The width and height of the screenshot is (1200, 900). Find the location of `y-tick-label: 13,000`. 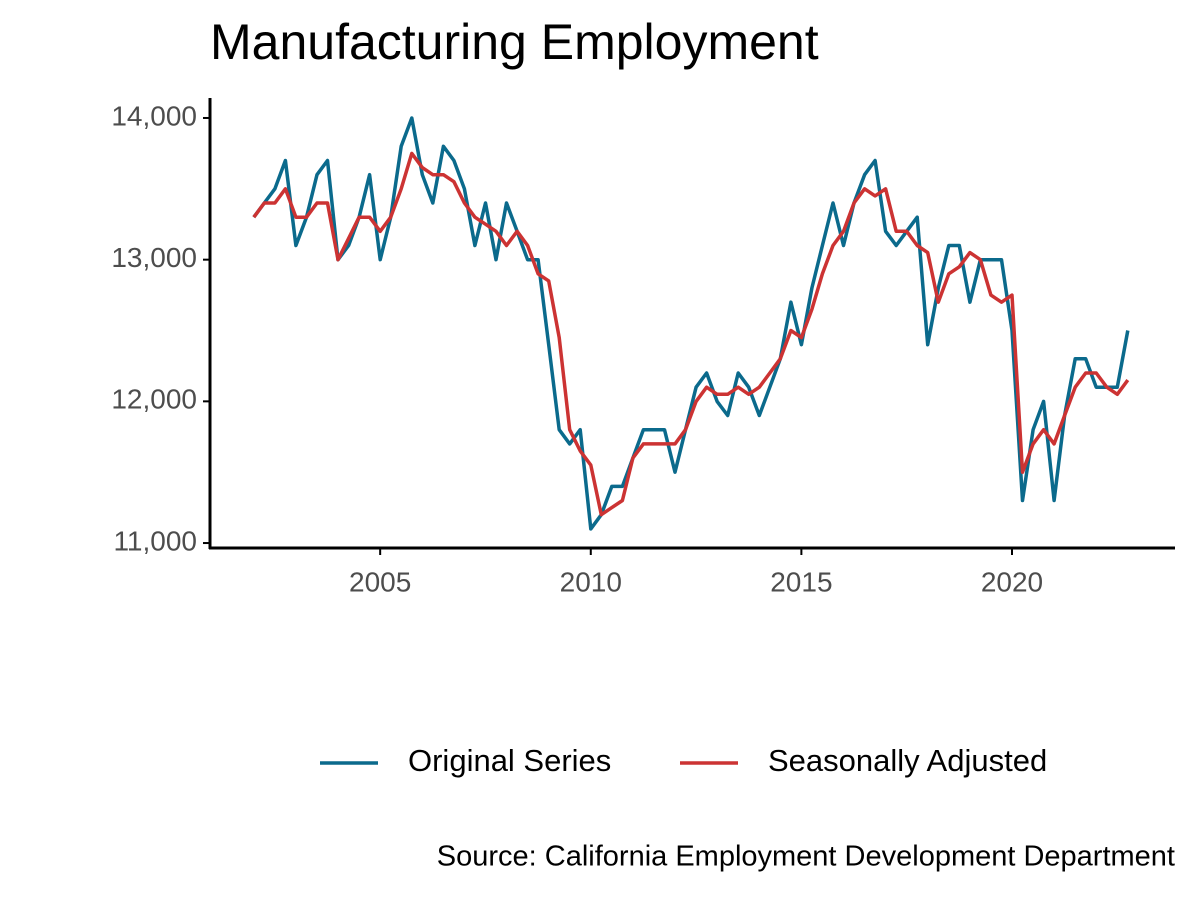

y-tick-label: 13,000 is located at coordinates (154, 257).